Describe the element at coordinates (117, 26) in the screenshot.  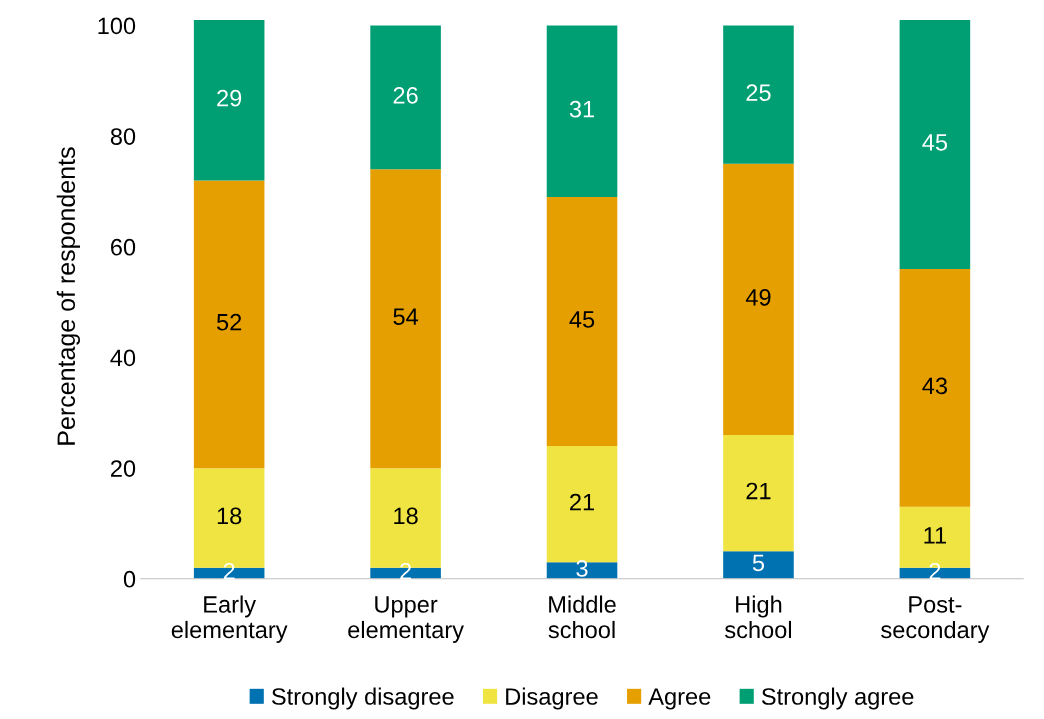
I see `y-tick-label: 100` at that location.